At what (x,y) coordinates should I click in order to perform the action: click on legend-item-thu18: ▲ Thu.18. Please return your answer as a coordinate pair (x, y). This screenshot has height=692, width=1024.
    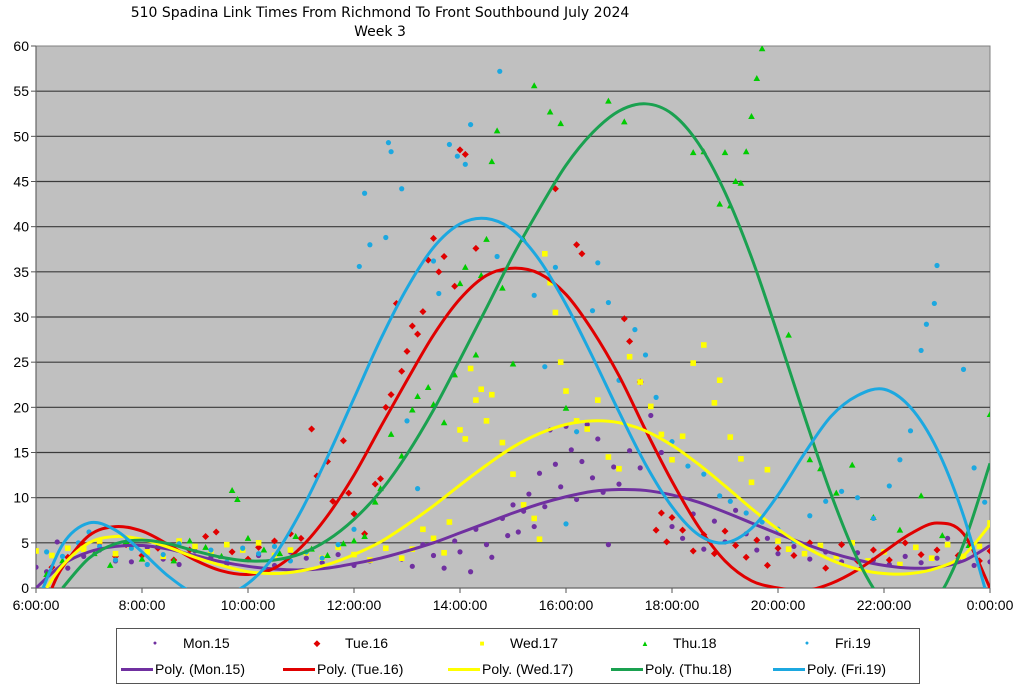
    Looking at the image, I should click on (676, 643).